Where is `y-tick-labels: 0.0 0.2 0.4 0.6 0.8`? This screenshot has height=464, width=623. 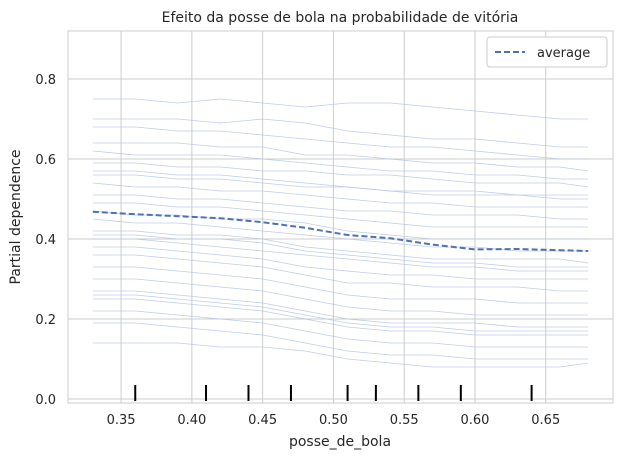
y-tick-labels: 0.0 0.2 0.4 0.6 0.8 is located at coordinates (45, 240).